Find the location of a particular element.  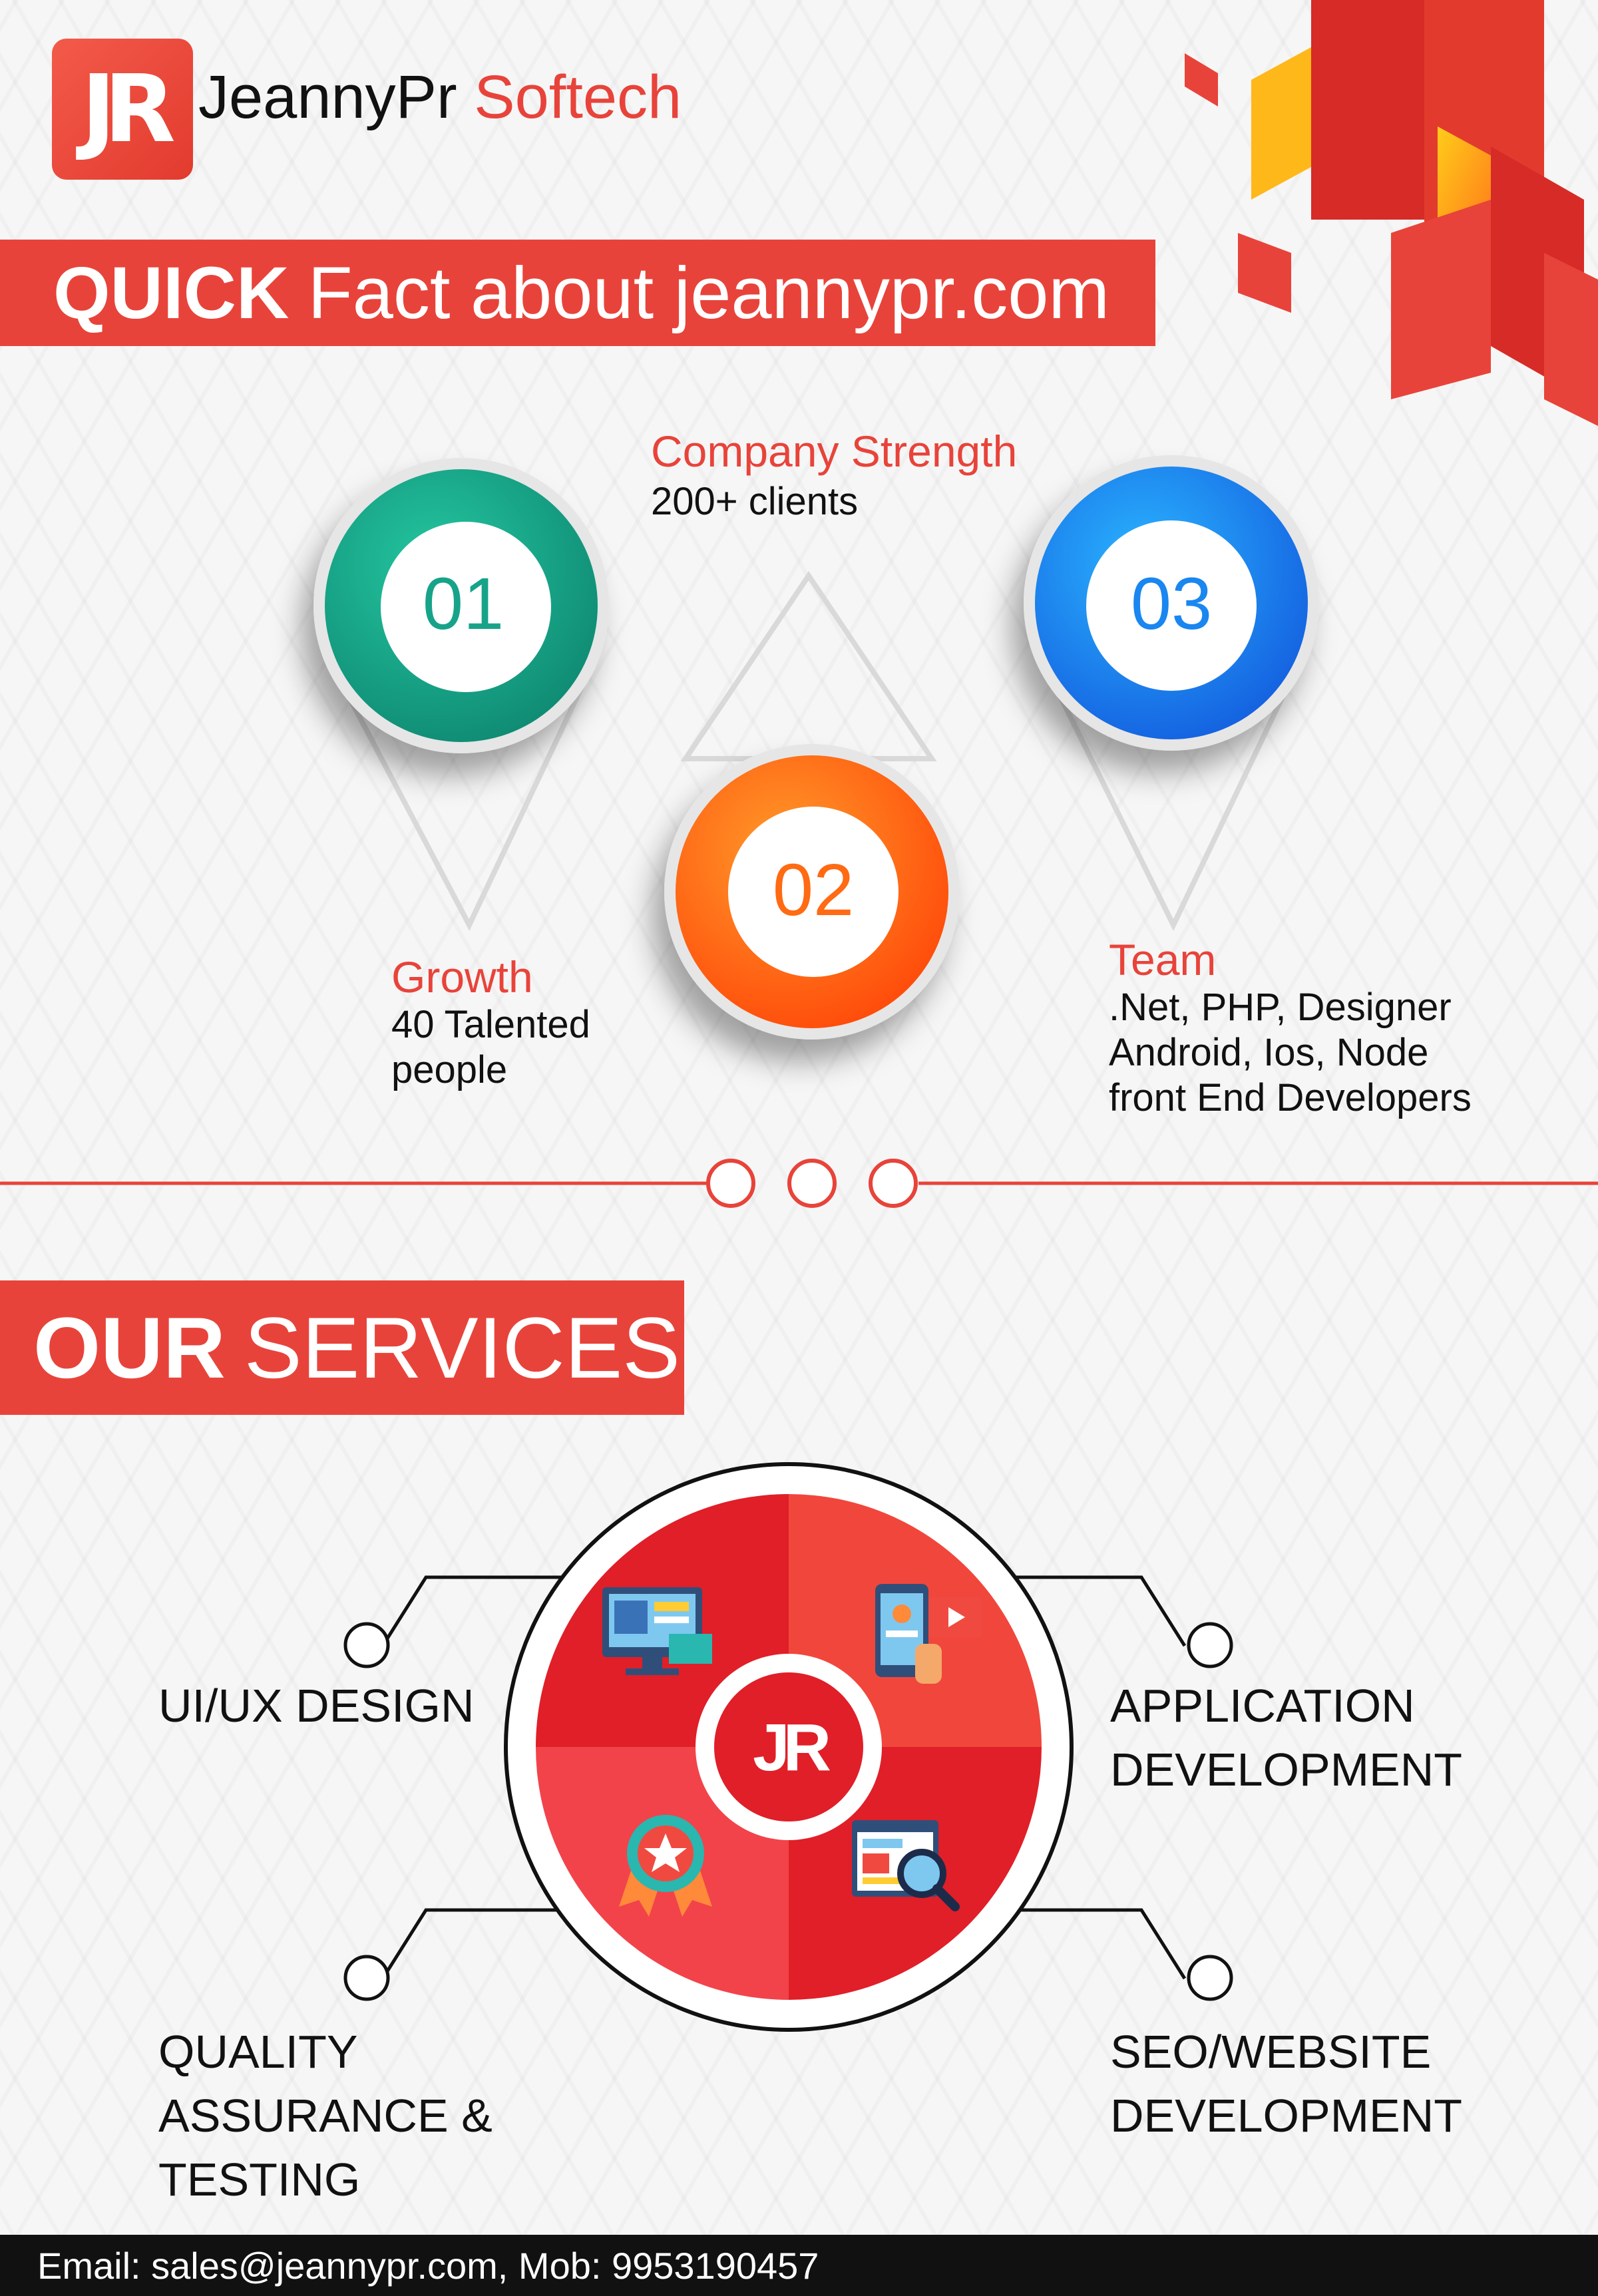

services-banner: OUR SERVICES is located at coordinates (342, 1347).